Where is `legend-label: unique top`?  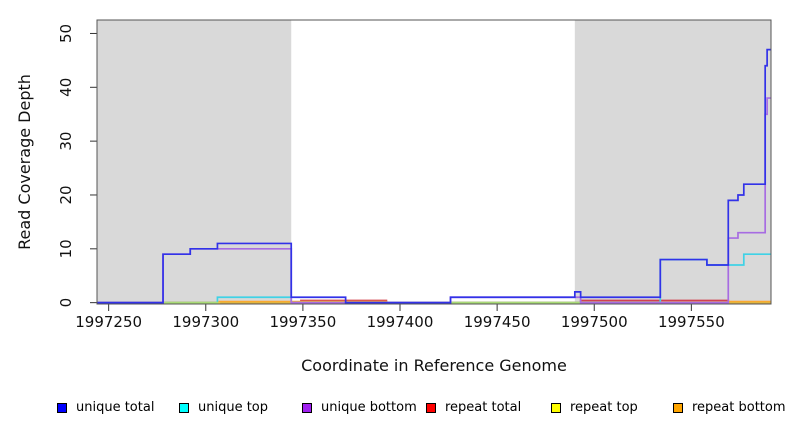 legend-label: unique top is located at coordinates (233, 407).